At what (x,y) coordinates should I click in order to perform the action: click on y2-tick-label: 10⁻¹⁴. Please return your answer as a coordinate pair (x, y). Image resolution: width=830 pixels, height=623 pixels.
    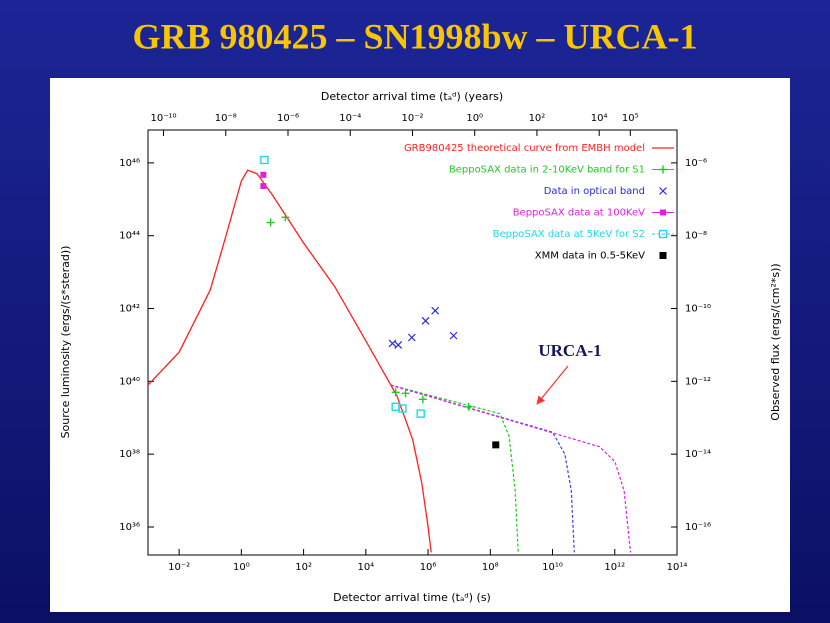
    Looking at the image, I should click on (698, 454).